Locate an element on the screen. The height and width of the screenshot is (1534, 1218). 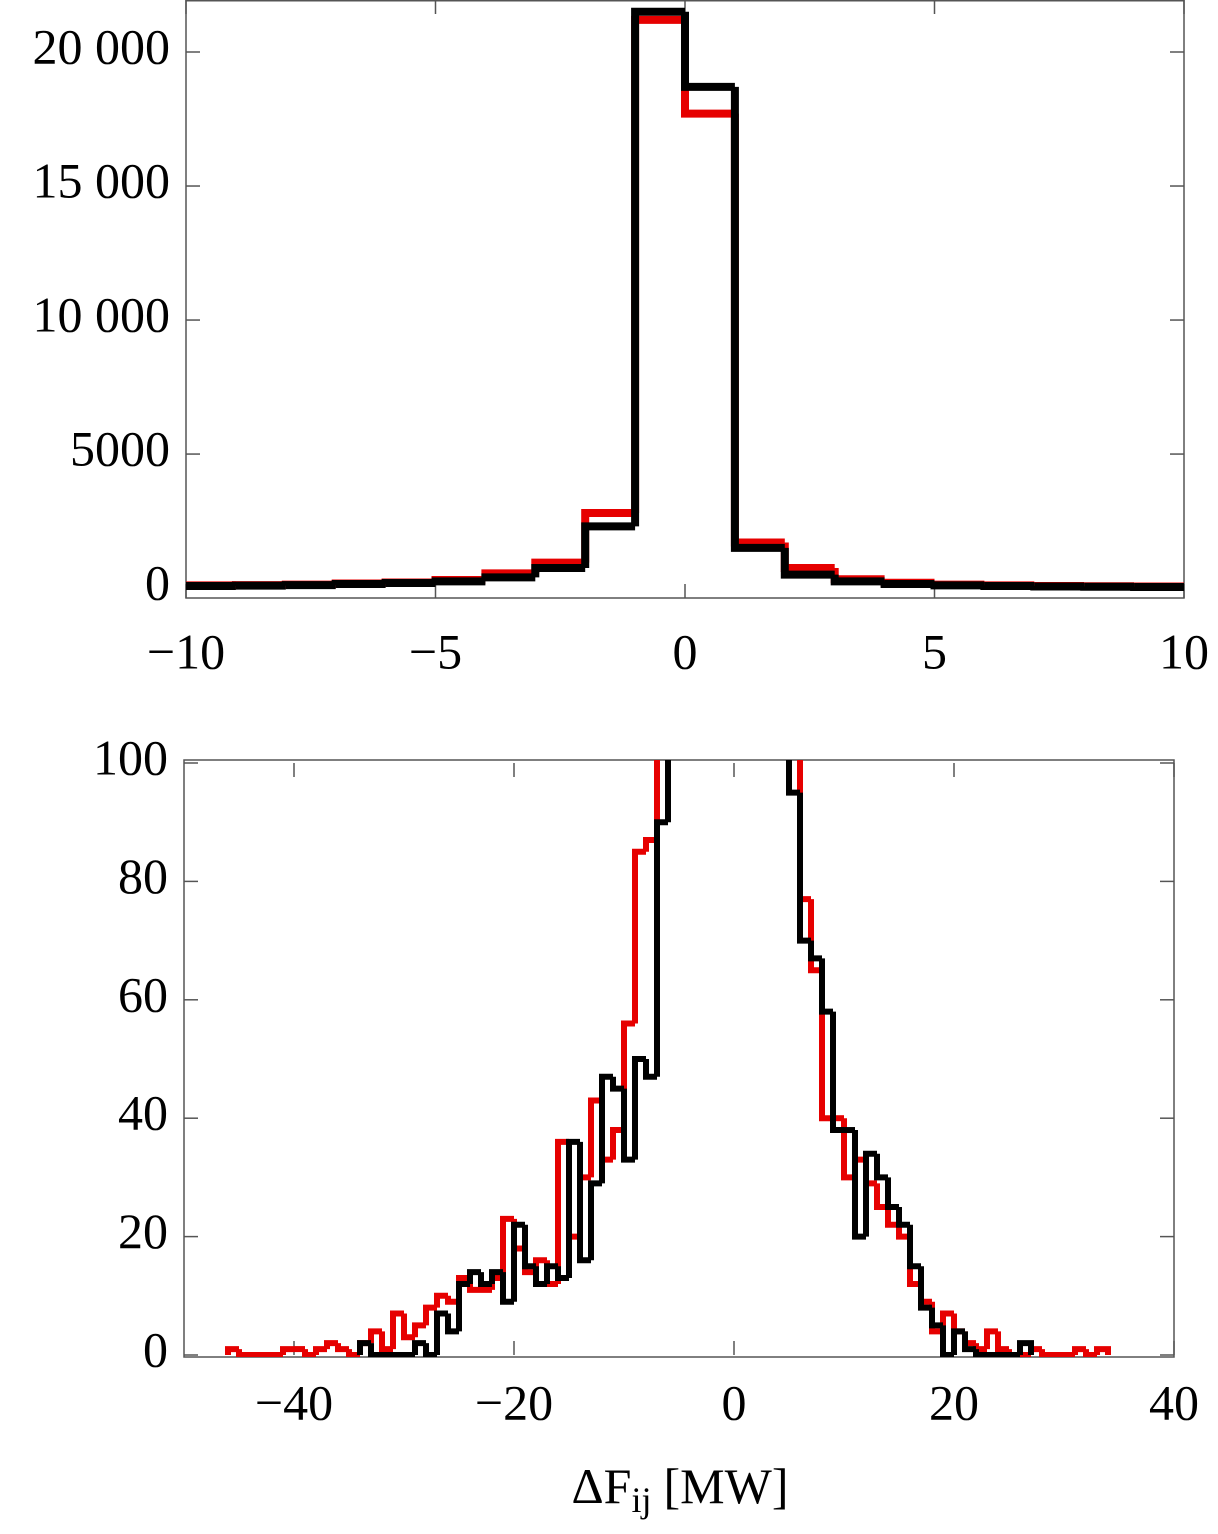
x-tick-label: 20 is located at coordinates (954, 1402).